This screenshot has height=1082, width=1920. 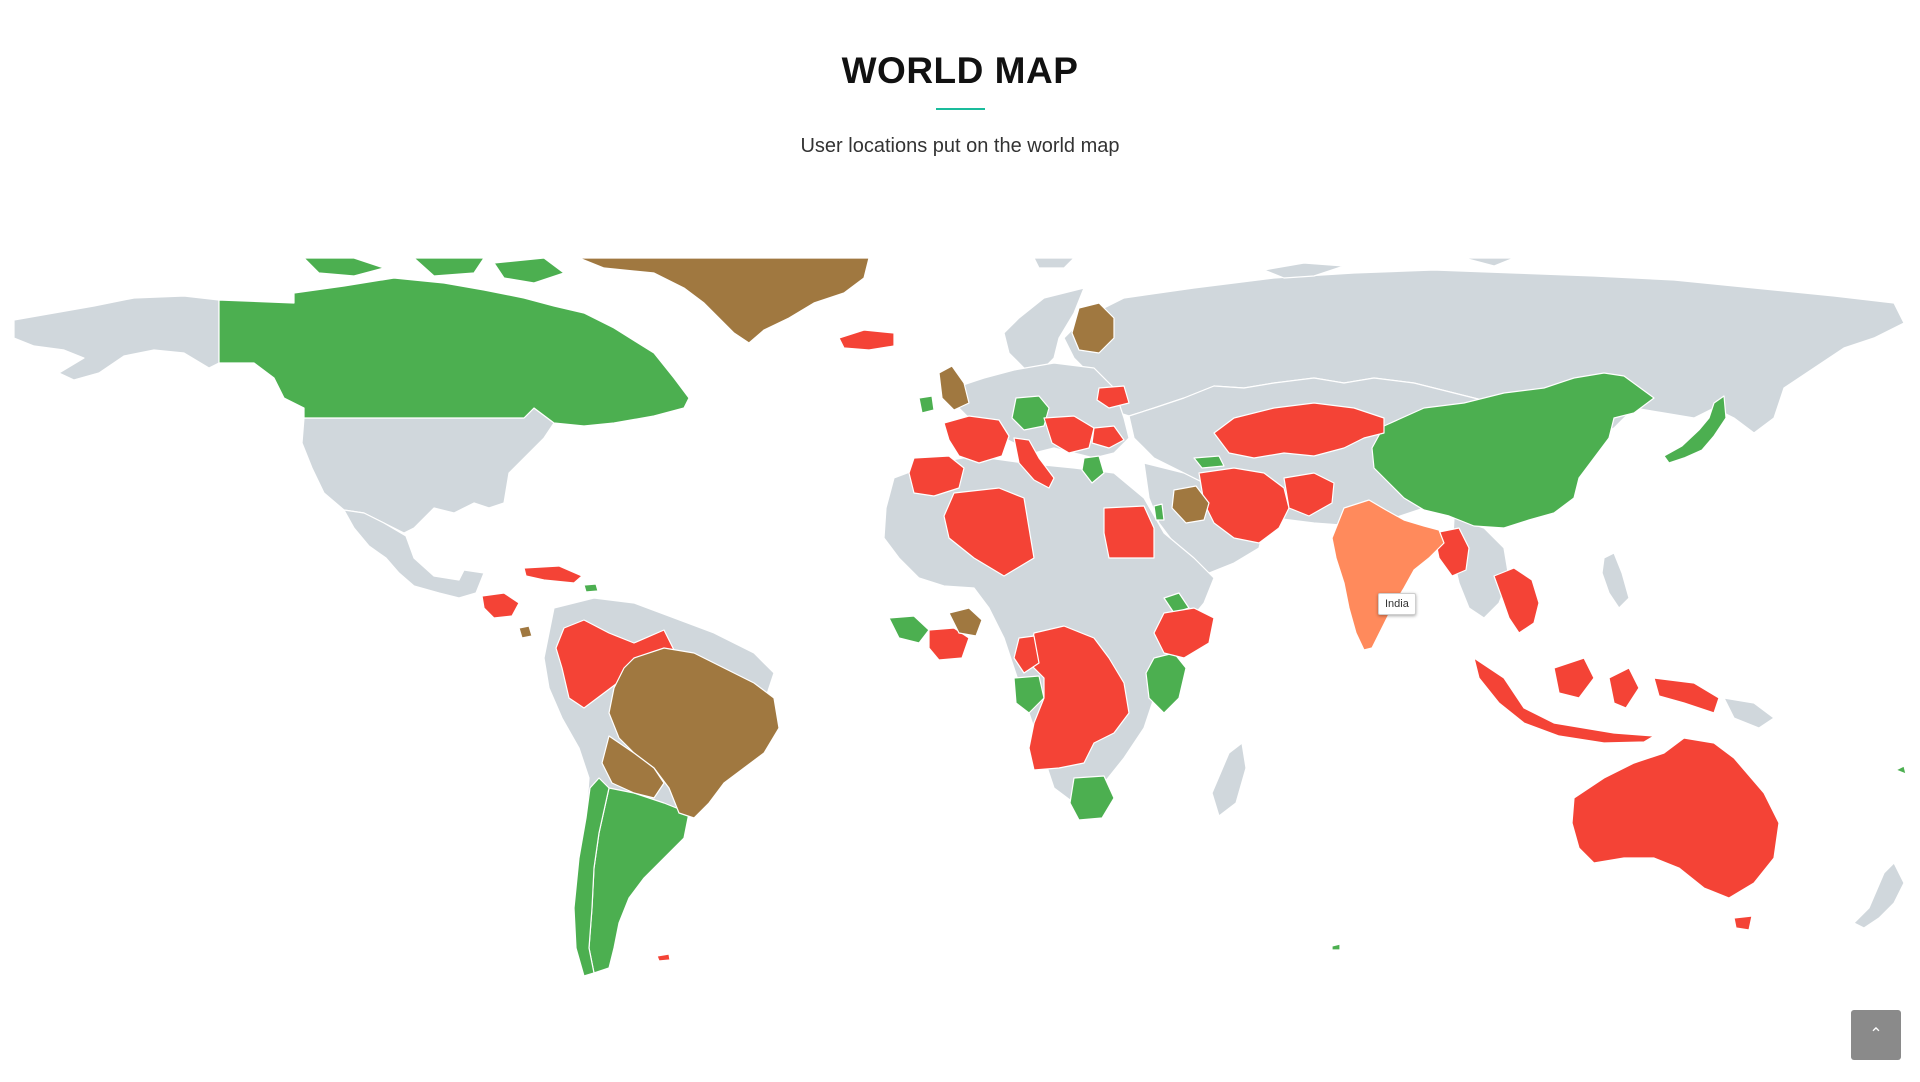 I want to click on country-united-states, so click(x=428, y=470).